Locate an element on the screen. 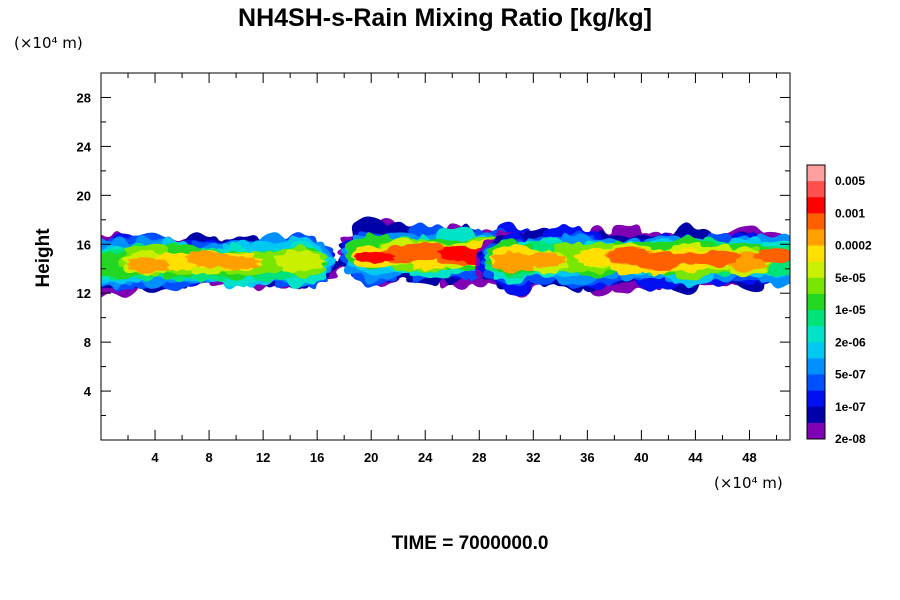 Image resolution: width=900 pixels, height=600 pixels. y-tick-label: 20 is located at coordinates (84, 195).